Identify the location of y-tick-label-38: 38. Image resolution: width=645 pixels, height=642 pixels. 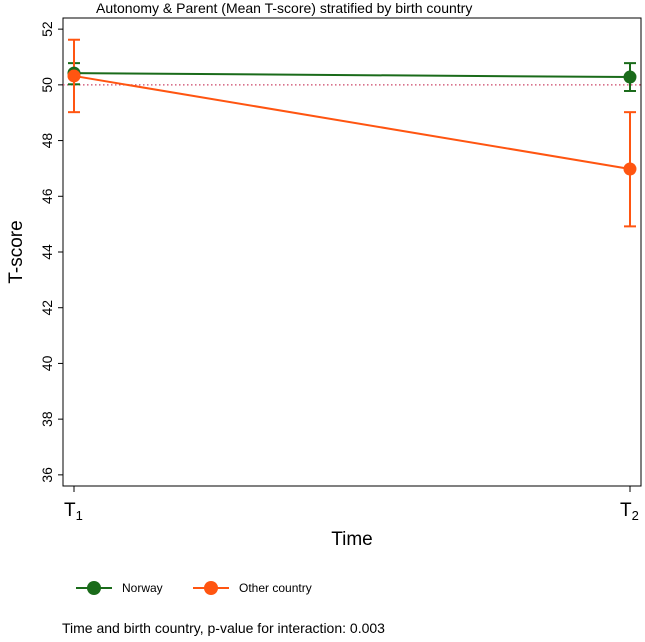
(47, 419).